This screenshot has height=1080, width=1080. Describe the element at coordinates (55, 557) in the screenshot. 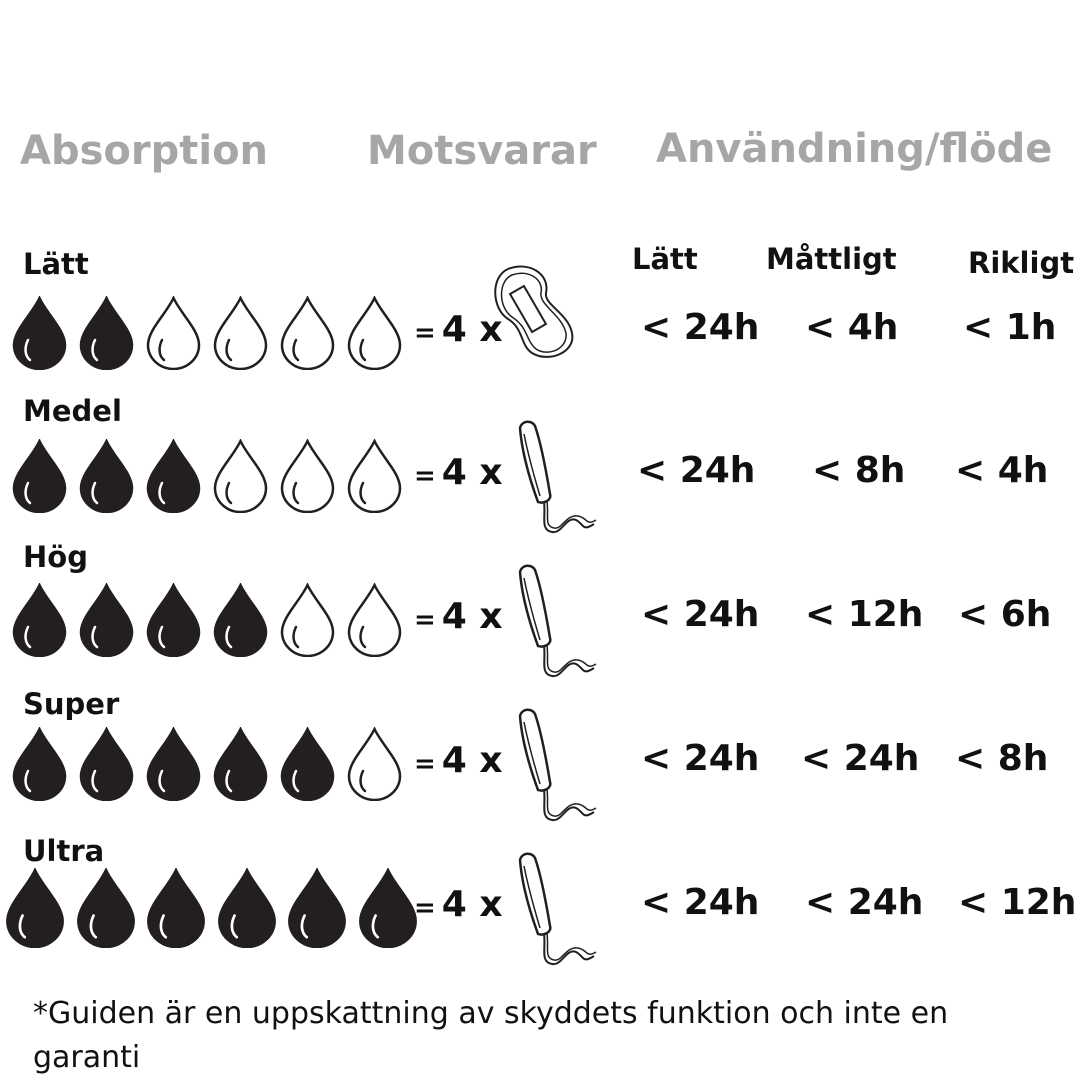

I see `level-label: Hög` at that location.